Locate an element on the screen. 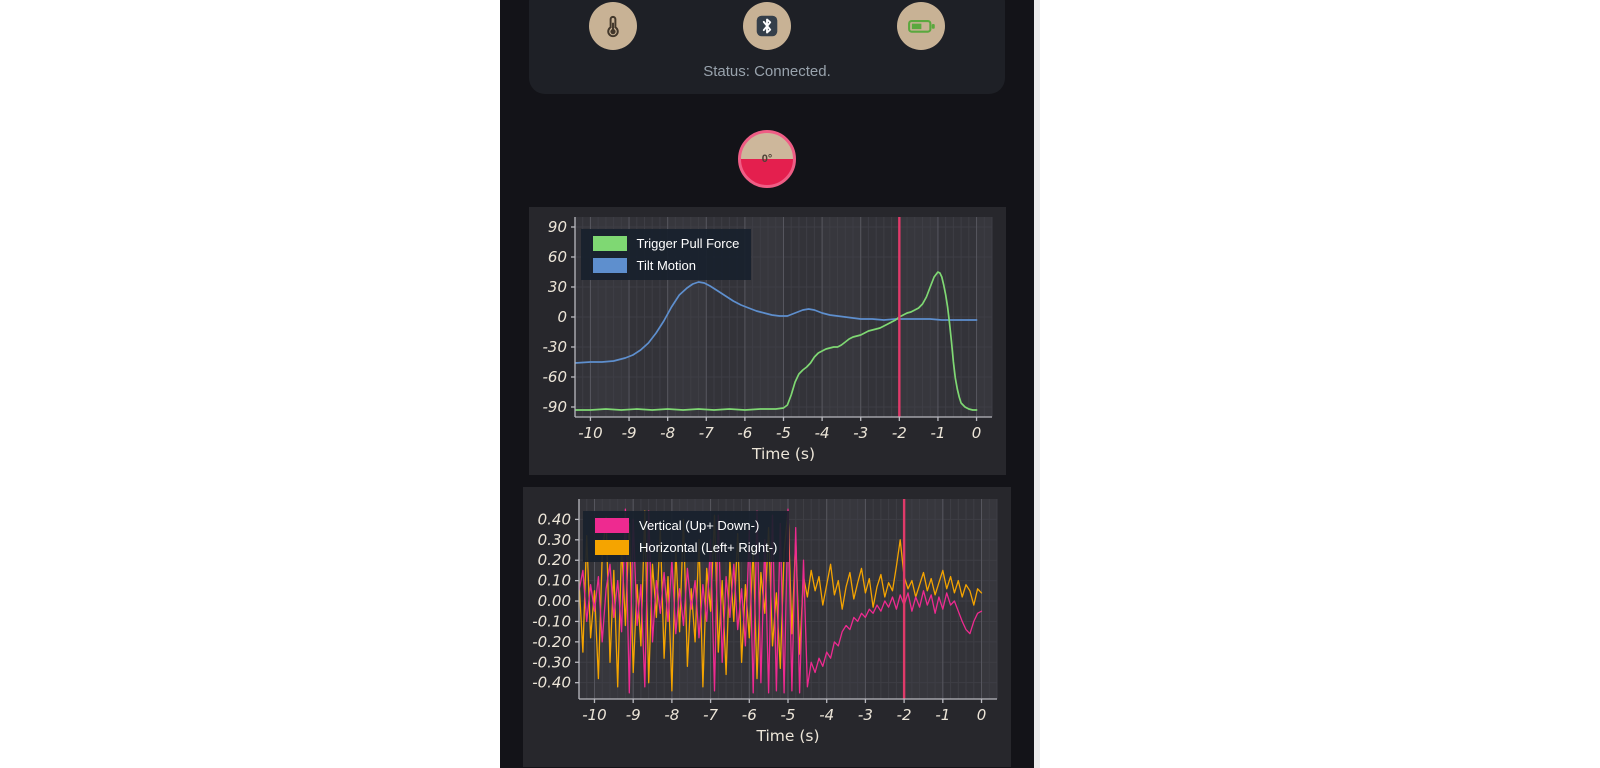 The image size is (1600, 768). svg-text: -90 is located at coordinates (554, 407).